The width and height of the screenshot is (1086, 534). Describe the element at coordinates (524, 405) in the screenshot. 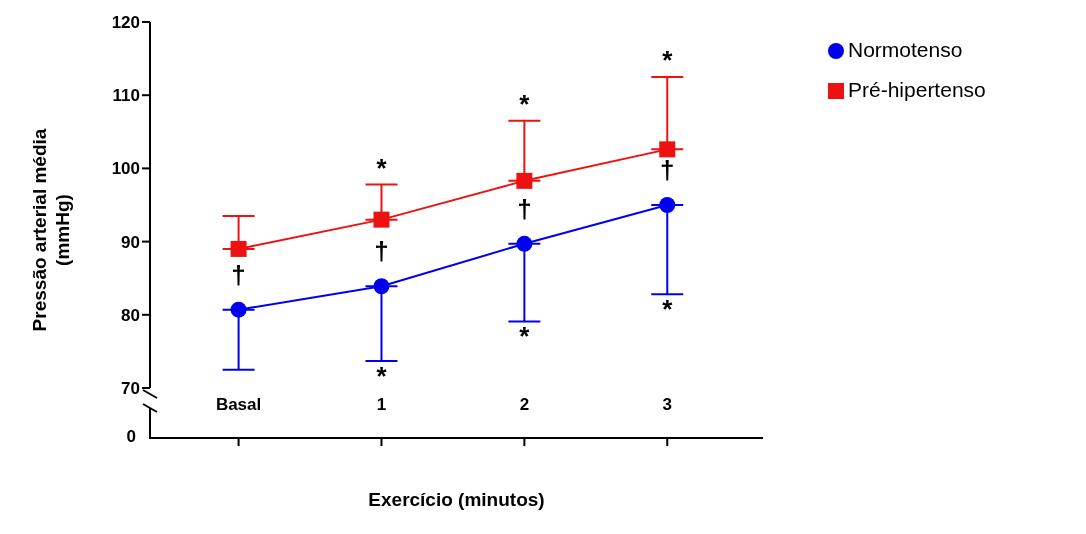

I see `x-tick-label: 2` at that location.